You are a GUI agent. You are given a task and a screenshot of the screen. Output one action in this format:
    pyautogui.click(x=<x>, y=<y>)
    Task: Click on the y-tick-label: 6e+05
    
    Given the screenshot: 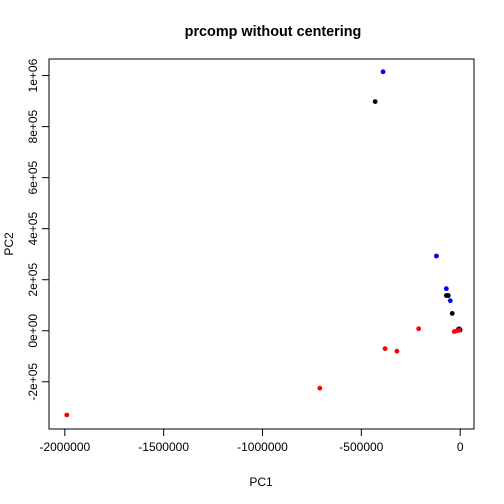 What is the action you would take?
    pyautogui.click(x=33, y=177)
    